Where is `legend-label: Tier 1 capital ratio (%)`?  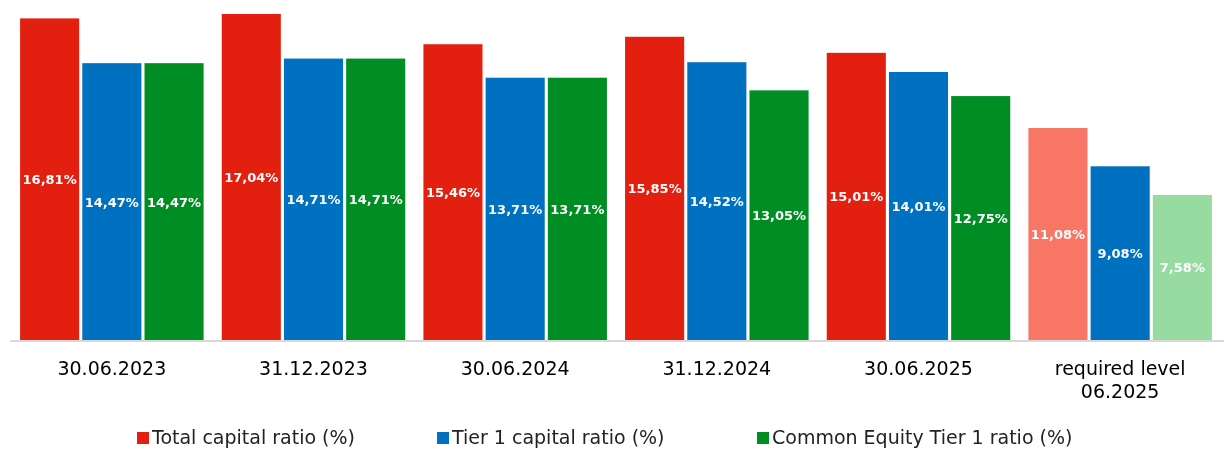 legend-label: Tier 1 capital ratio (%) is located at coordinates (558, 437).